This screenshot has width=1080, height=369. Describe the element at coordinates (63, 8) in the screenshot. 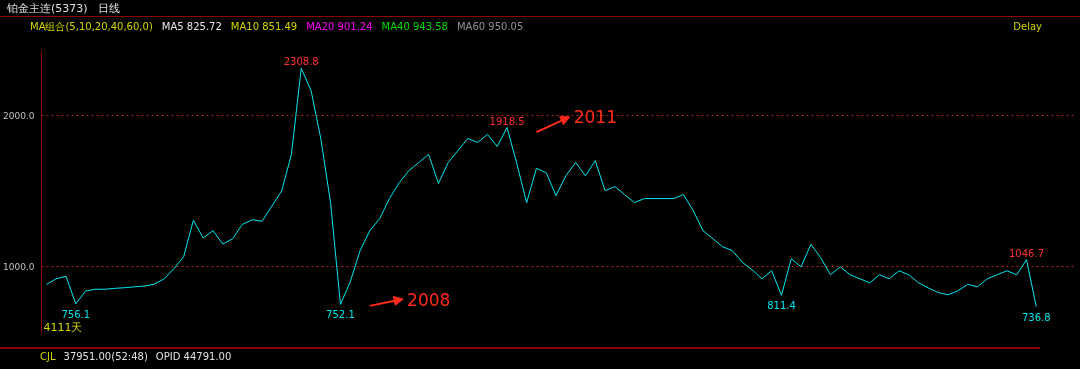

I see `chart-title: 铂金主连(5373) 日线` at that location.